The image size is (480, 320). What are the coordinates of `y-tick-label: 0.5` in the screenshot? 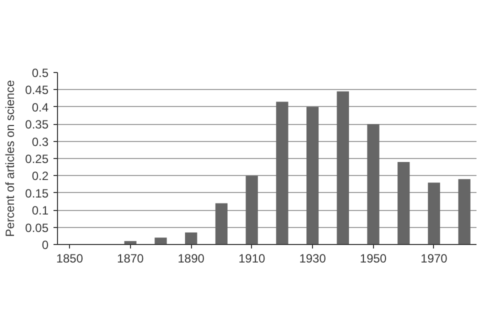 It's located at (40, 73).